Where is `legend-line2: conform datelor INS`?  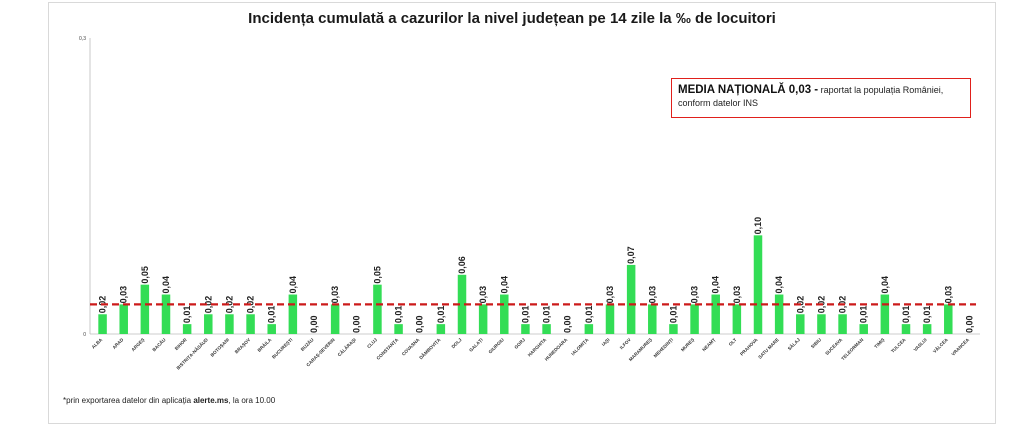
legend-line2: conform datelor INS is located at coordinates (718, 103).